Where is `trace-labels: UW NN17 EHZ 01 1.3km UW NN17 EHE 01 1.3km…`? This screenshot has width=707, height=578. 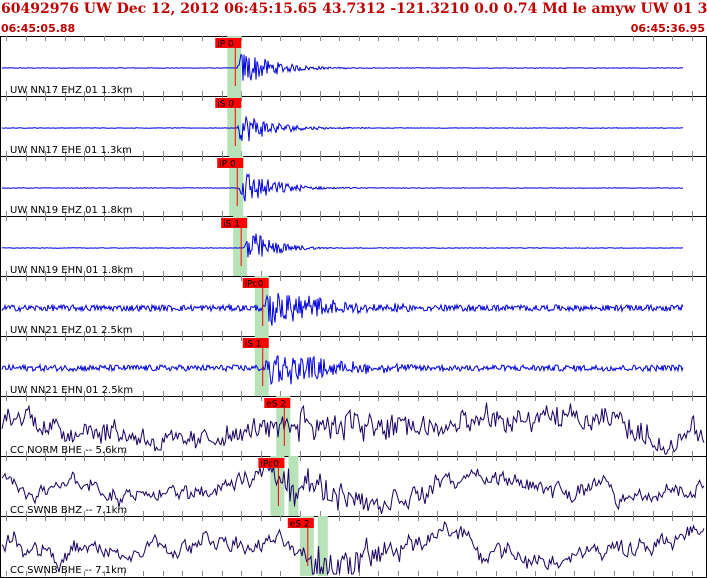 trace-labels: UW NN17 EHZ 01 1.3km UW NN17 EHE 01 1.3km… is located at coordinates (71, 330).